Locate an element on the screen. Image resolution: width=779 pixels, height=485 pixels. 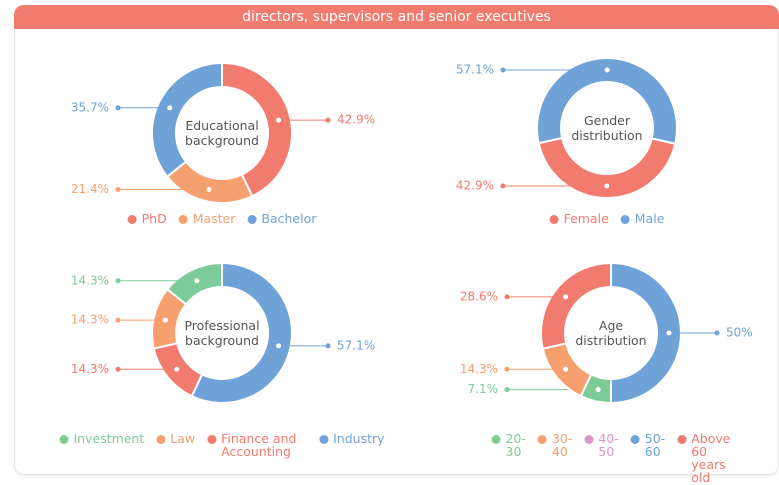
legend: 20-30 30-40 40-50 50-60 Above 60 years old is located at coordinates (610, 457).